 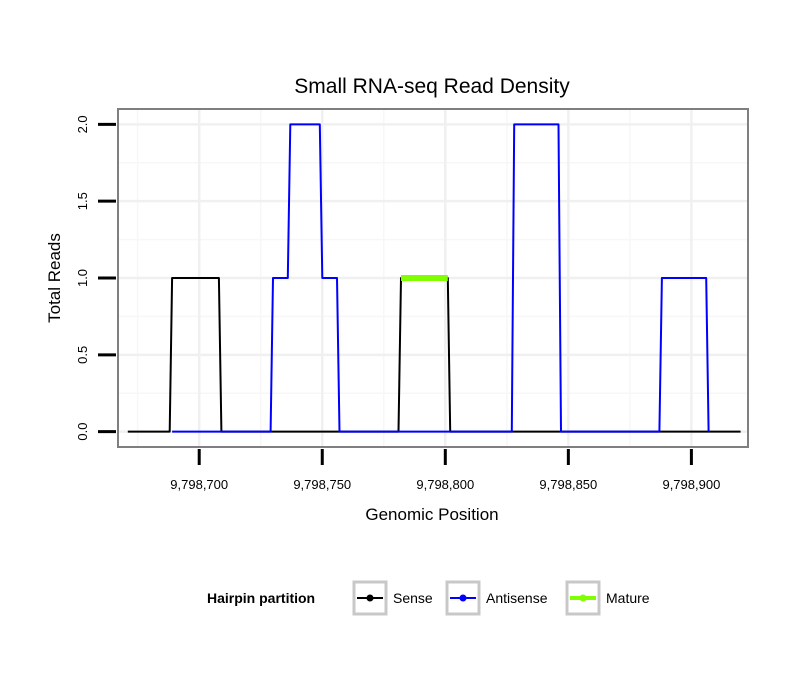 What do you see at coordinates (82, 278) in the screenshot?
I see `y-tick-label: 1.0` at bounding box center [82, 278].